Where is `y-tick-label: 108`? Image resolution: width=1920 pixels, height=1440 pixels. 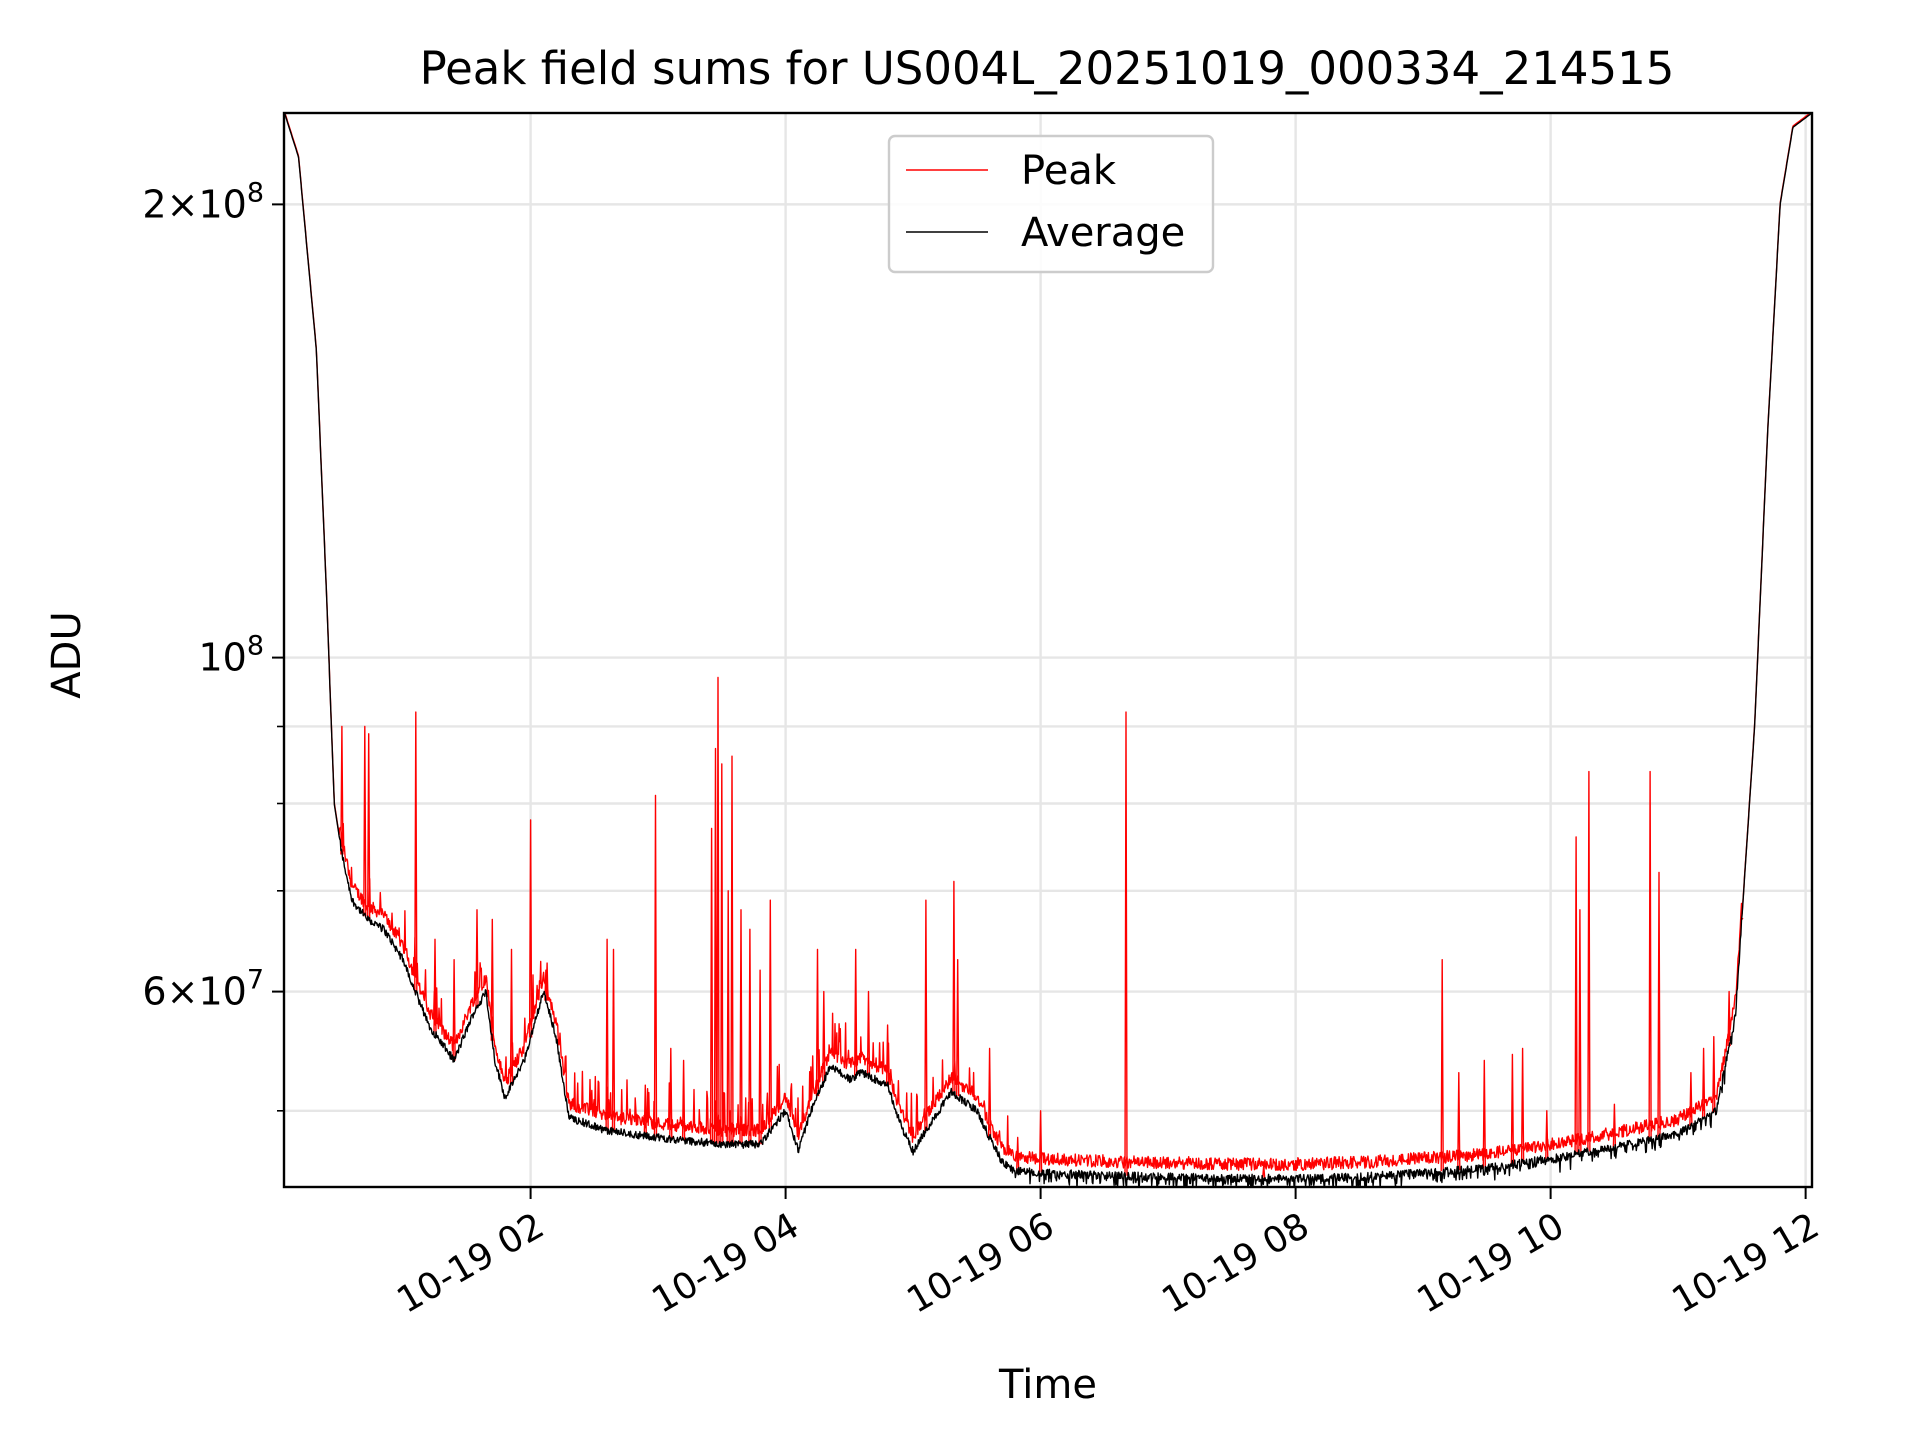
y-tick-label: 108 is located at coordinates (231, 655).